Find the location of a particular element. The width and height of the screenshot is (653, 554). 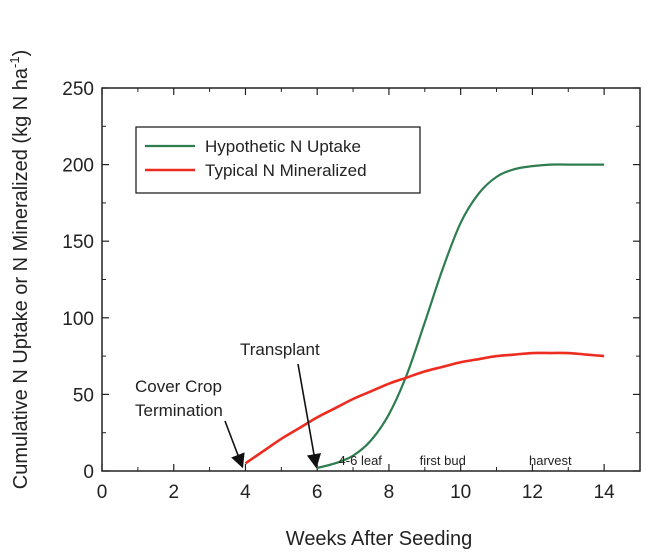

legend: Hypothetic N Uptake Typical N Mineralized is located at coordinates (278, 160).